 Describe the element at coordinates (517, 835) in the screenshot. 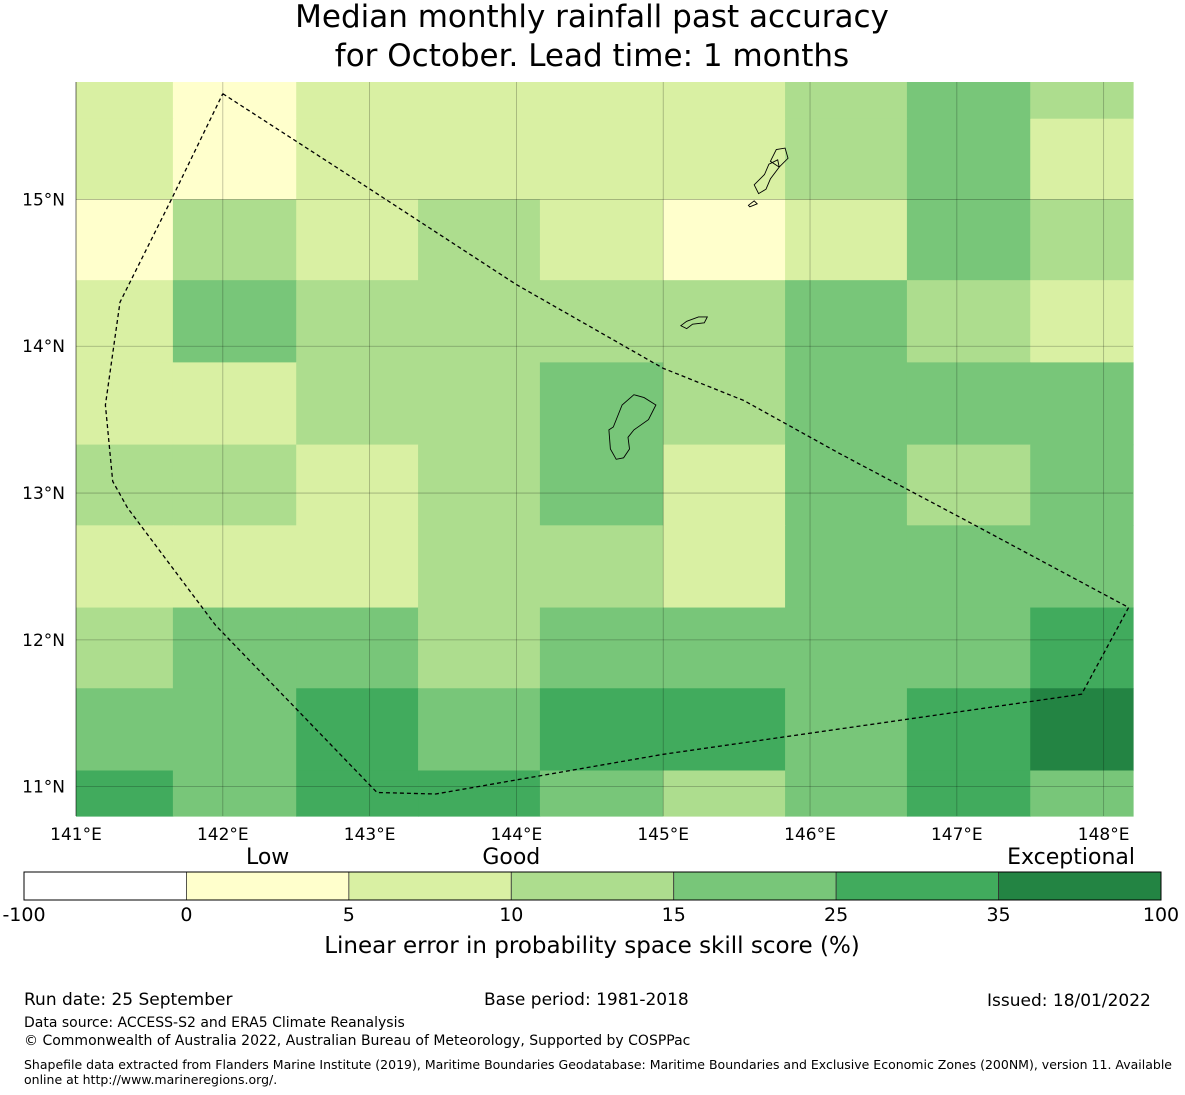

I see `x-tick-label: 144°E` at that location.